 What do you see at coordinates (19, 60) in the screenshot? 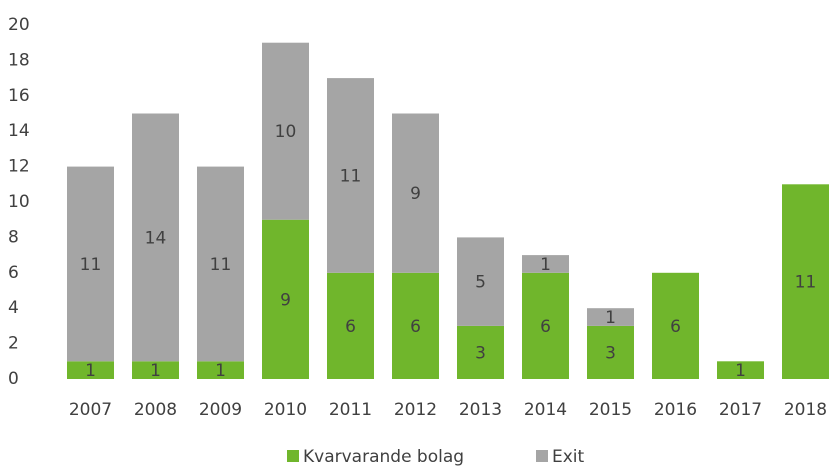
I see `y-tick-label: 18` at bounding box center [19, 60].